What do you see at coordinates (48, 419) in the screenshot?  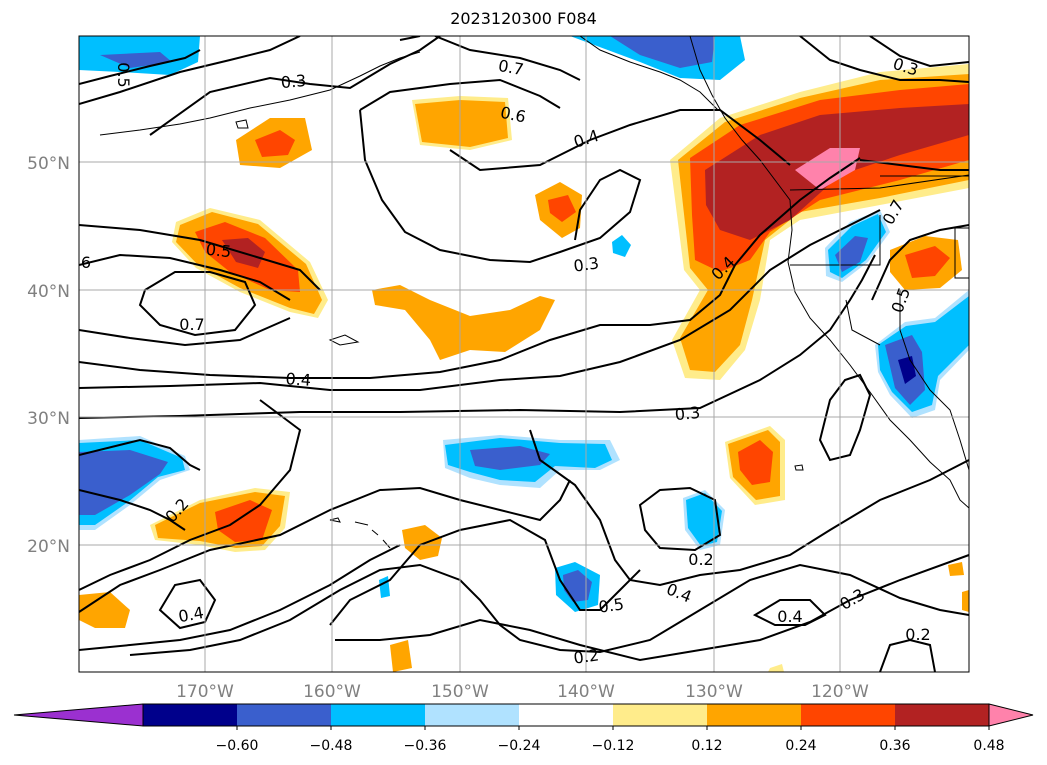 I see `lat-label: 30°N` at bounding box center [48, 419].